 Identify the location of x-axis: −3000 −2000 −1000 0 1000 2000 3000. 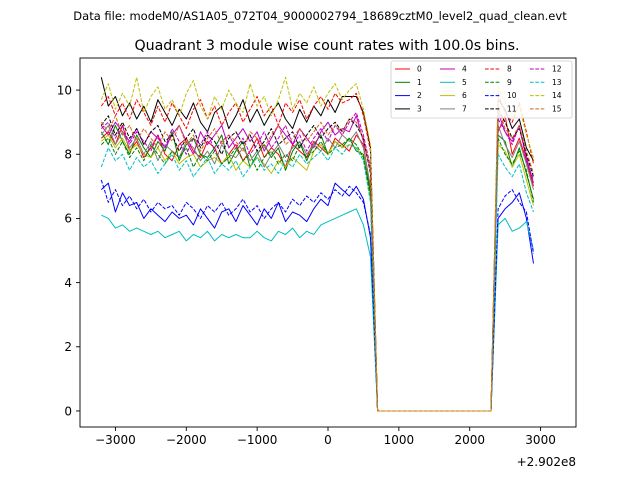
(325, 437).